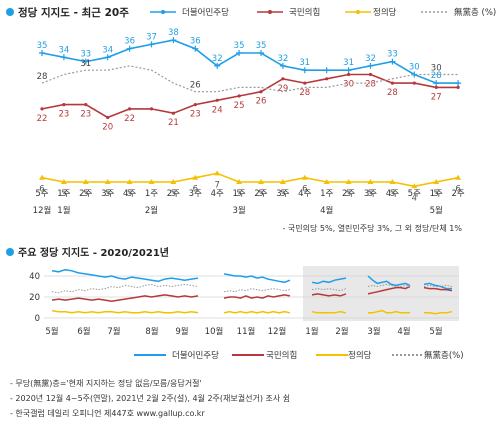  I want to click on chart1-value-label-minjoo: 30, so click(414, 68).